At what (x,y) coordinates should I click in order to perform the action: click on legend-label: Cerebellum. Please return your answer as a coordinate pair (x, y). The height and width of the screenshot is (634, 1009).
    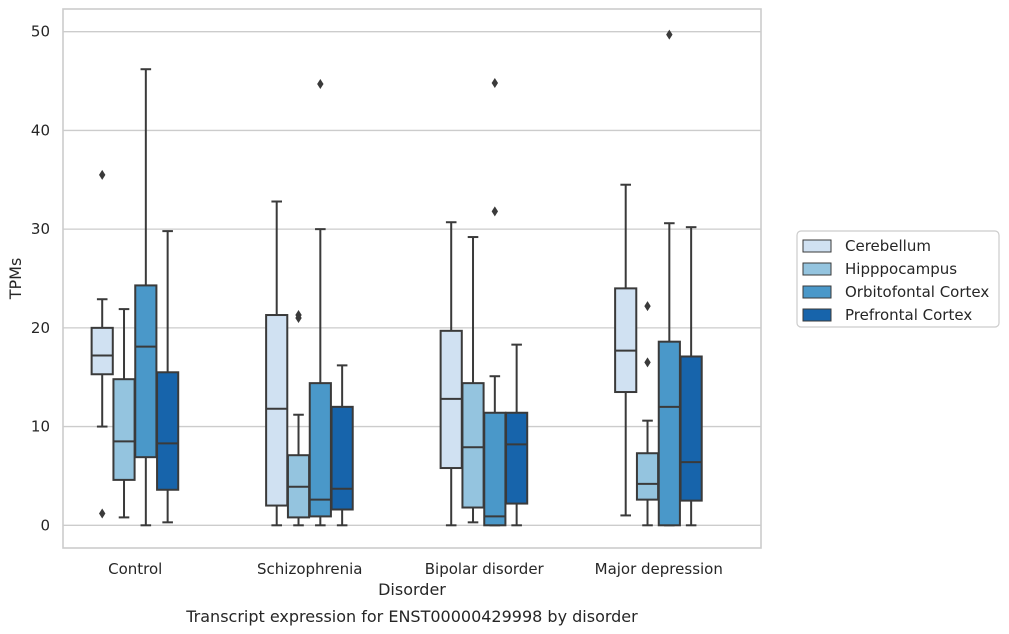
    Looking at the image, I should click on (888, 246).